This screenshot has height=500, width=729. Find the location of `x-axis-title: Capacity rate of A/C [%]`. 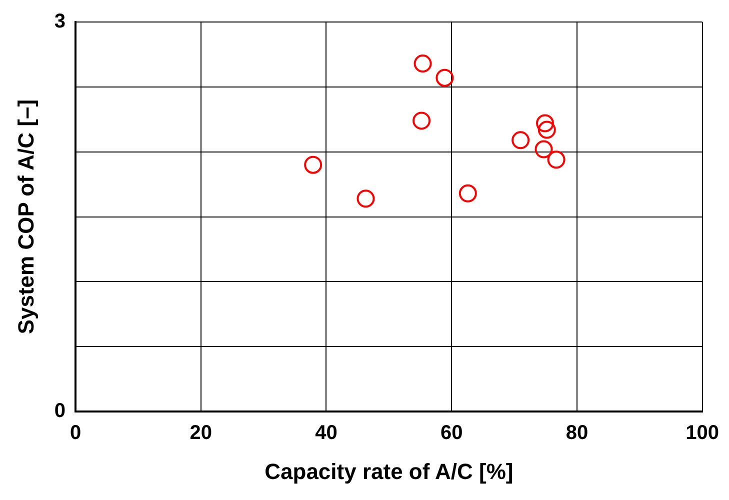

x-axis-title: Capacity rate of A/C [%] is located at coordinates (389, 471).